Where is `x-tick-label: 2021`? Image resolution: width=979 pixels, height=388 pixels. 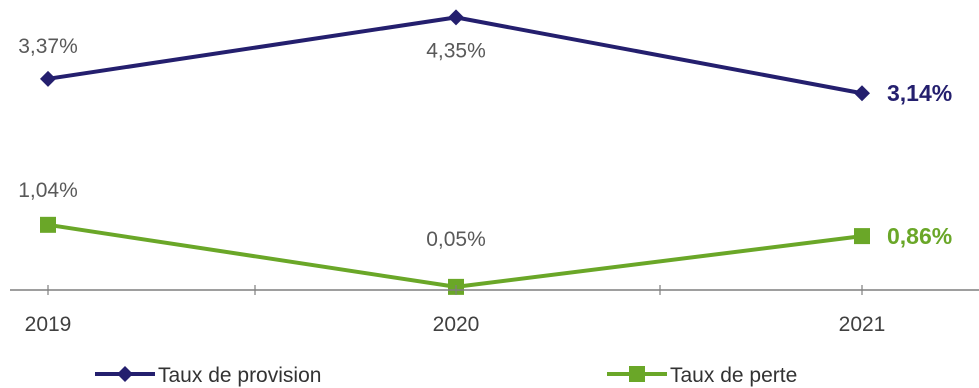
x-tick-label: 2021 is located at coordinates (862, 324).